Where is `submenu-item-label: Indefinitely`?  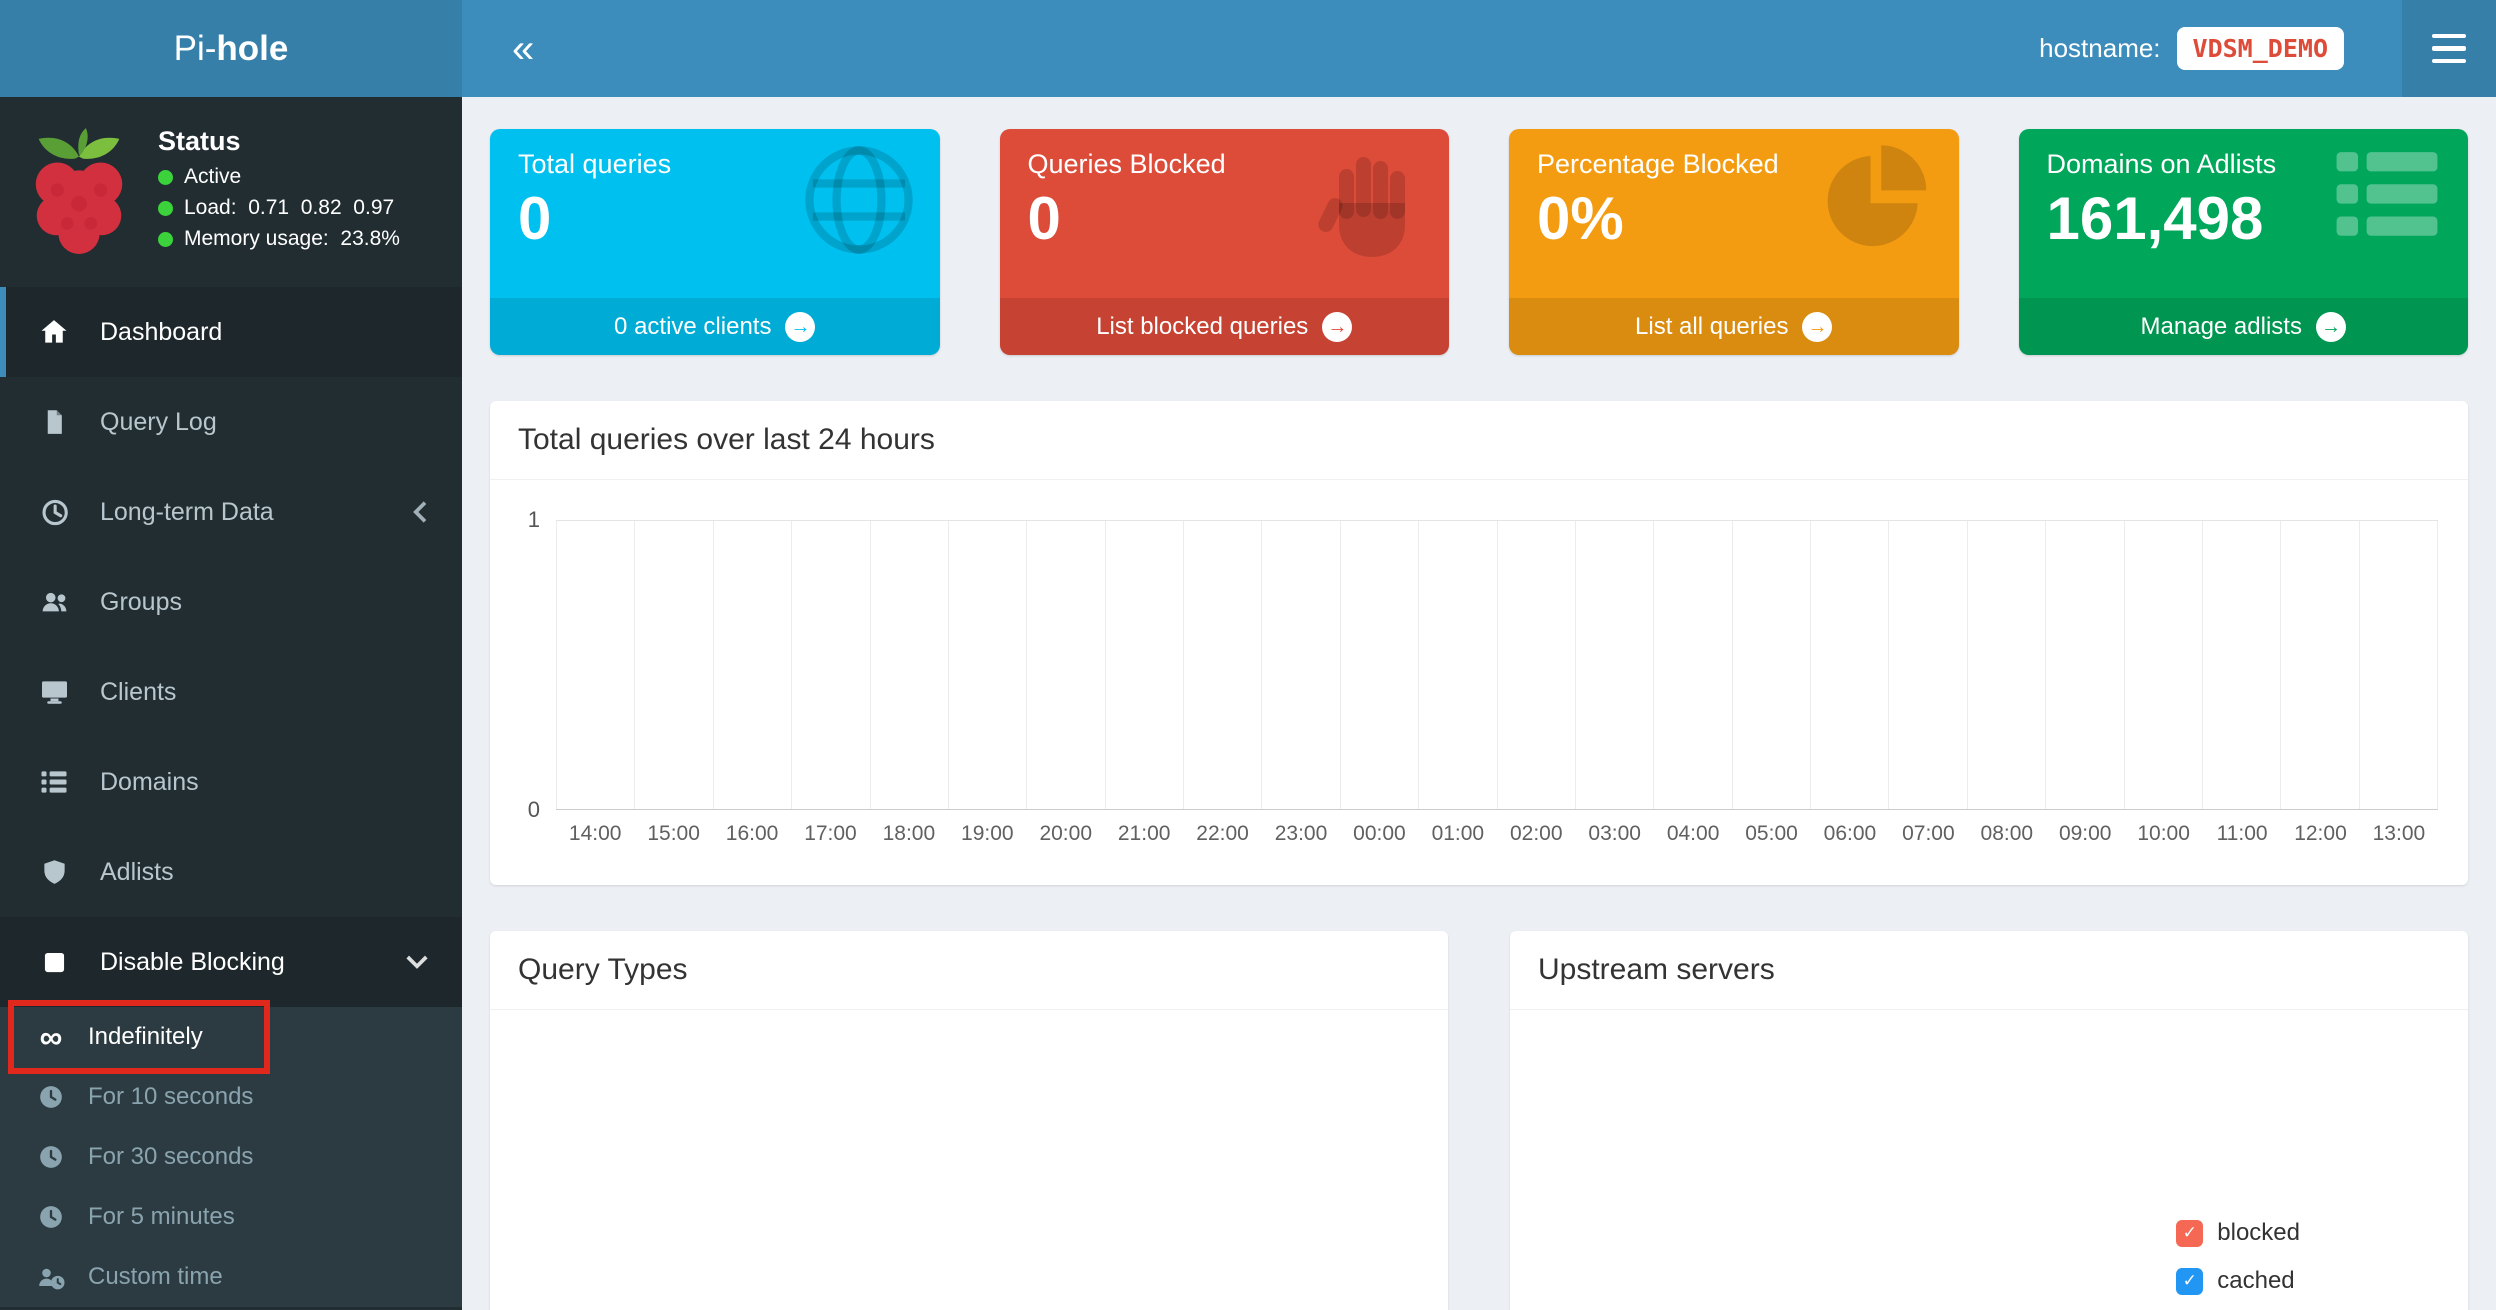
submenu-item-label: Indefinitely is located at coordinates (145, 1036).